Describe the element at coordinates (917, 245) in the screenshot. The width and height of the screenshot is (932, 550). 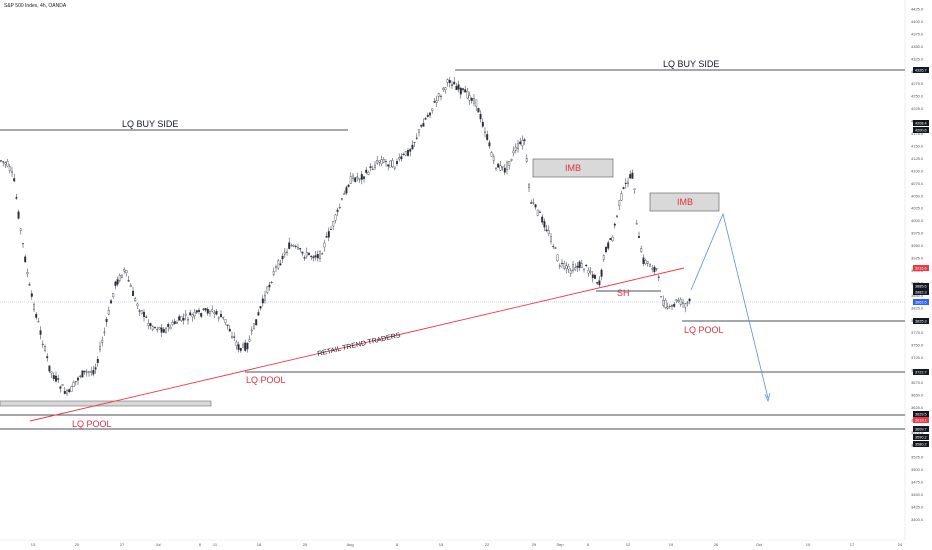
I see `price-tick-label: 3950.0` at that location.